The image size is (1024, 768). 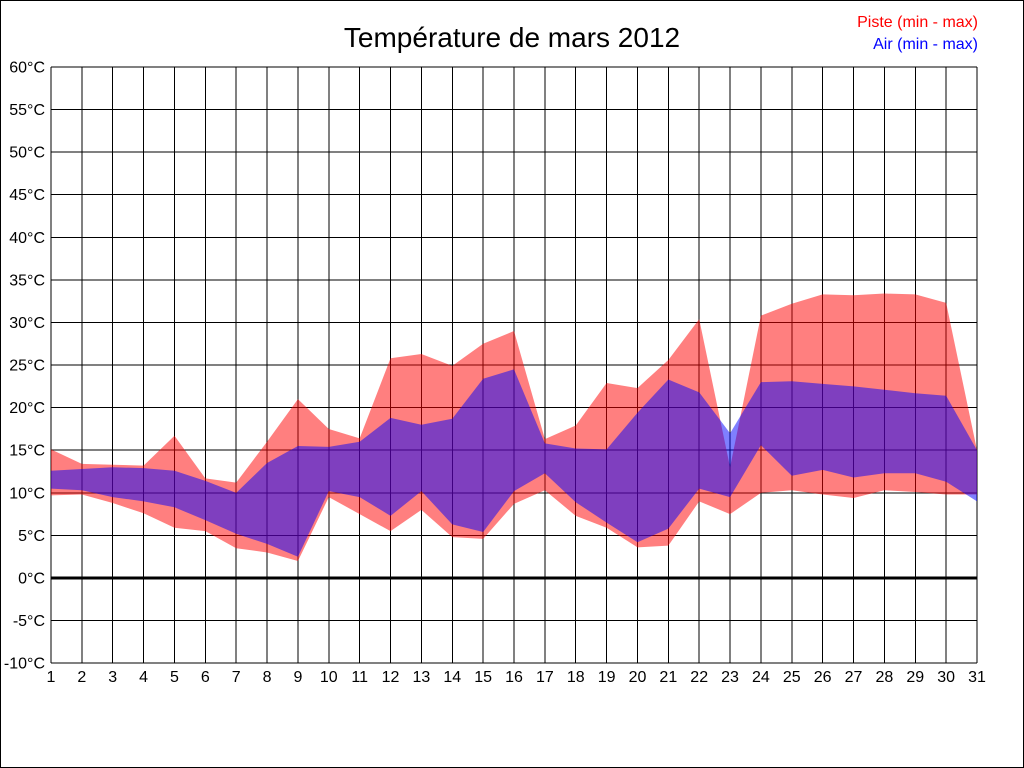 I want to click on x-tick-label: 7, so click(x=236, y=677).